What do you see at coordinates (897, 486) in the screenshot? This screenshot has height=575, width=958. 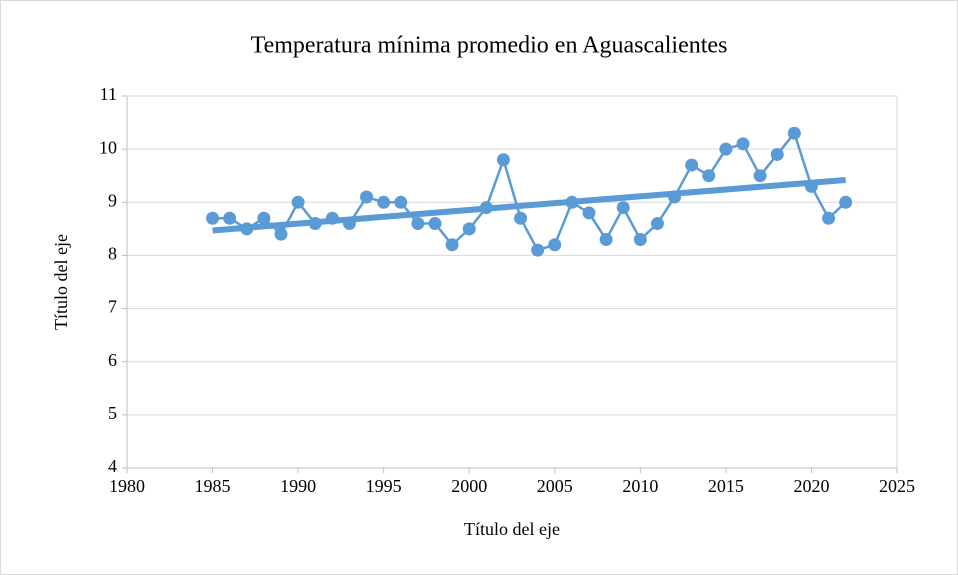 I see `x-tick-label: 2025` at bounding box center [897, 486].